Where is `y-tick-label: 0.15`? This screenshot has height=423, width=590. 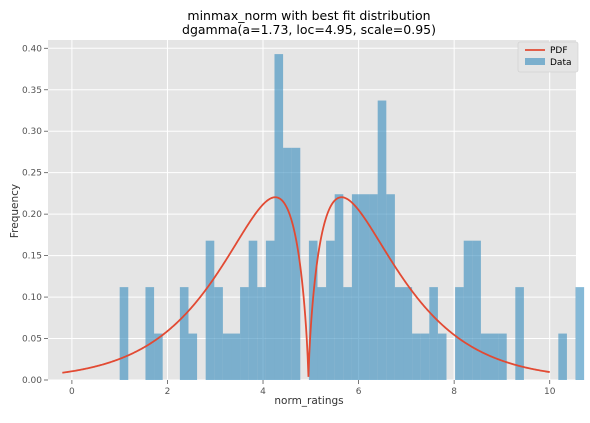 y-tick-label: 0.15 is located at coordinates (32, 257).